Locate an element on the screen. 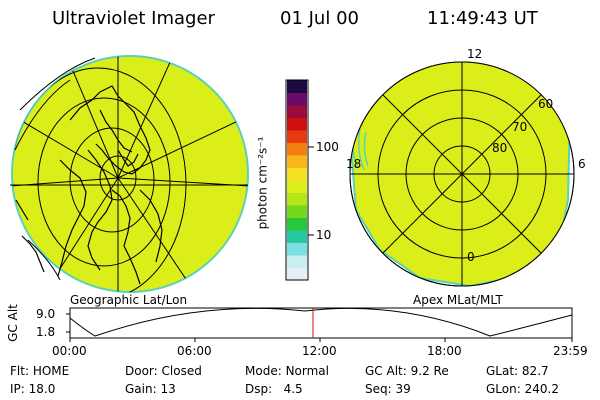 Image resolution: width=600 pixels, height=400 pixels. info-seq: Seq: 39 is located at coordinates (388, 389).